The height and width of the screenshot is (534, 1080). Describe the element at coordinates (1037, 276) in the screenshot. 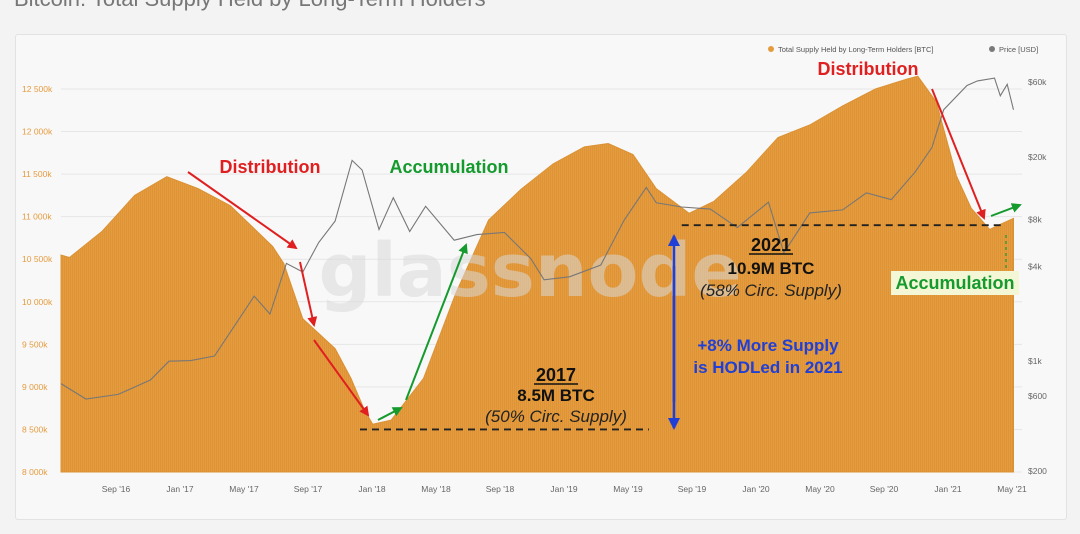

I see `y-axis-right: $200 $600 $1k $4k $8k $20k $60k` at that location.